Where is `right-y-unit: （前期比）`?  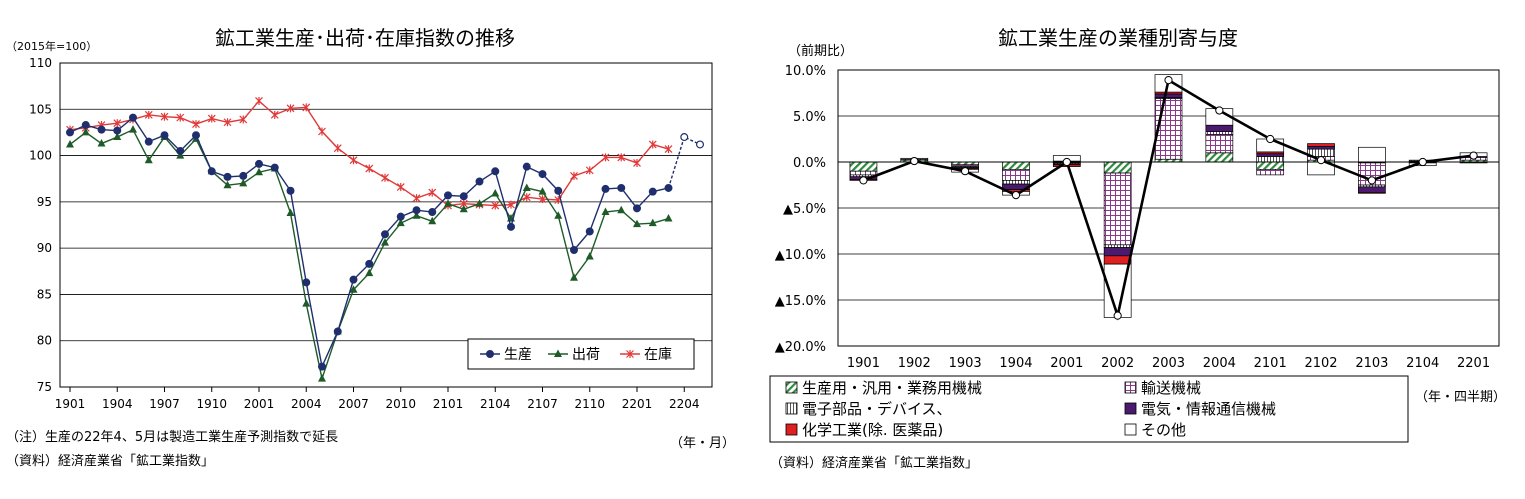 right-y-unit: （前期比） is located at coordinates (821, 51).